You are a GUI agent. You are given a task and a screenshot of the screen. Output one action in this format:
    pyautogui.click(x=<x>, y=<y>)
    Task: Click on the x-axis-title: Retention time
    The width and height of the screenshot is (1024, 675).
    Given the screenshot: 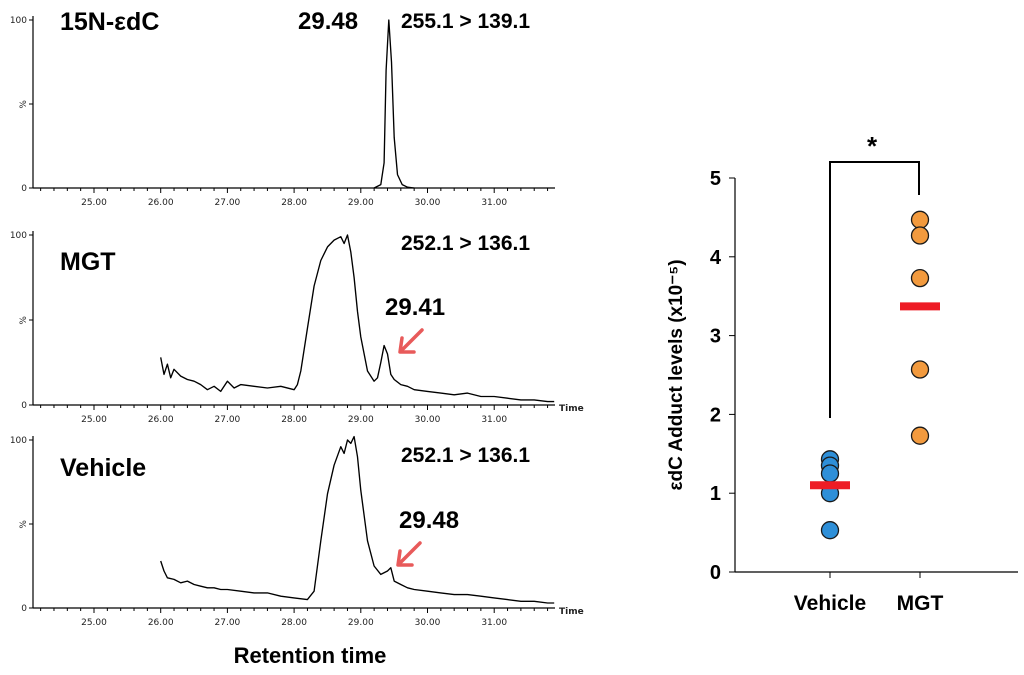 What is the action you would take?
    pyautogui.click(x=310, y=655)
    